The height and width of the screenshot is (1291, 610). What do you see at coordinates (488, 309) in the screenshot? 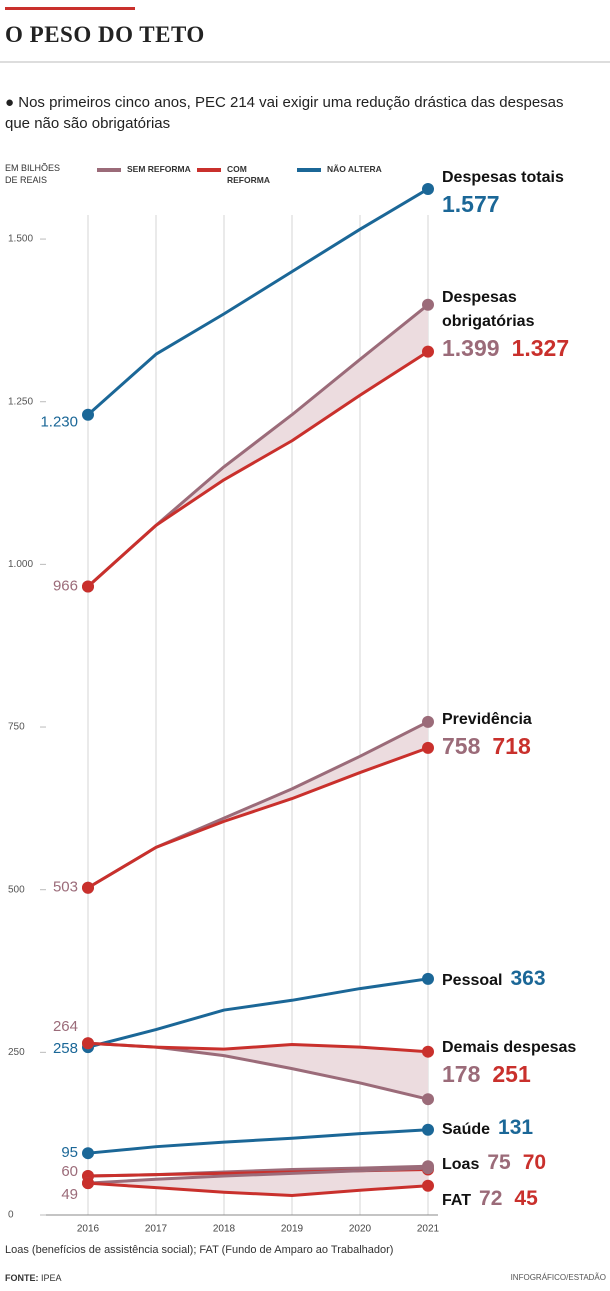
I see `group-name: Despesas obrigatórias` at bounding box center [488, 309].